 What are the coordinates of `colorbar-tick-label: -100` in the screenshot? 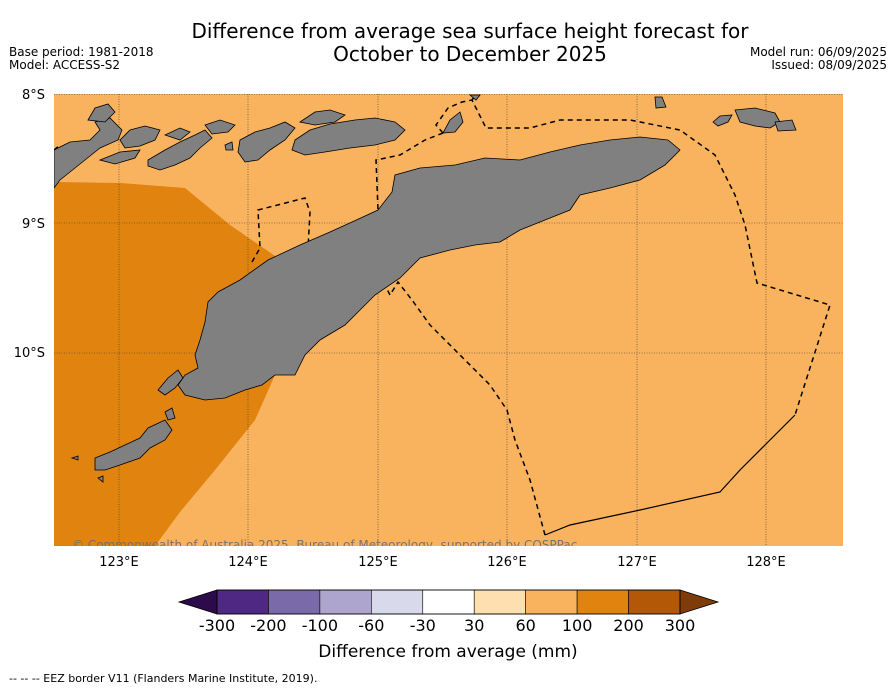 It's located at (320, 625).